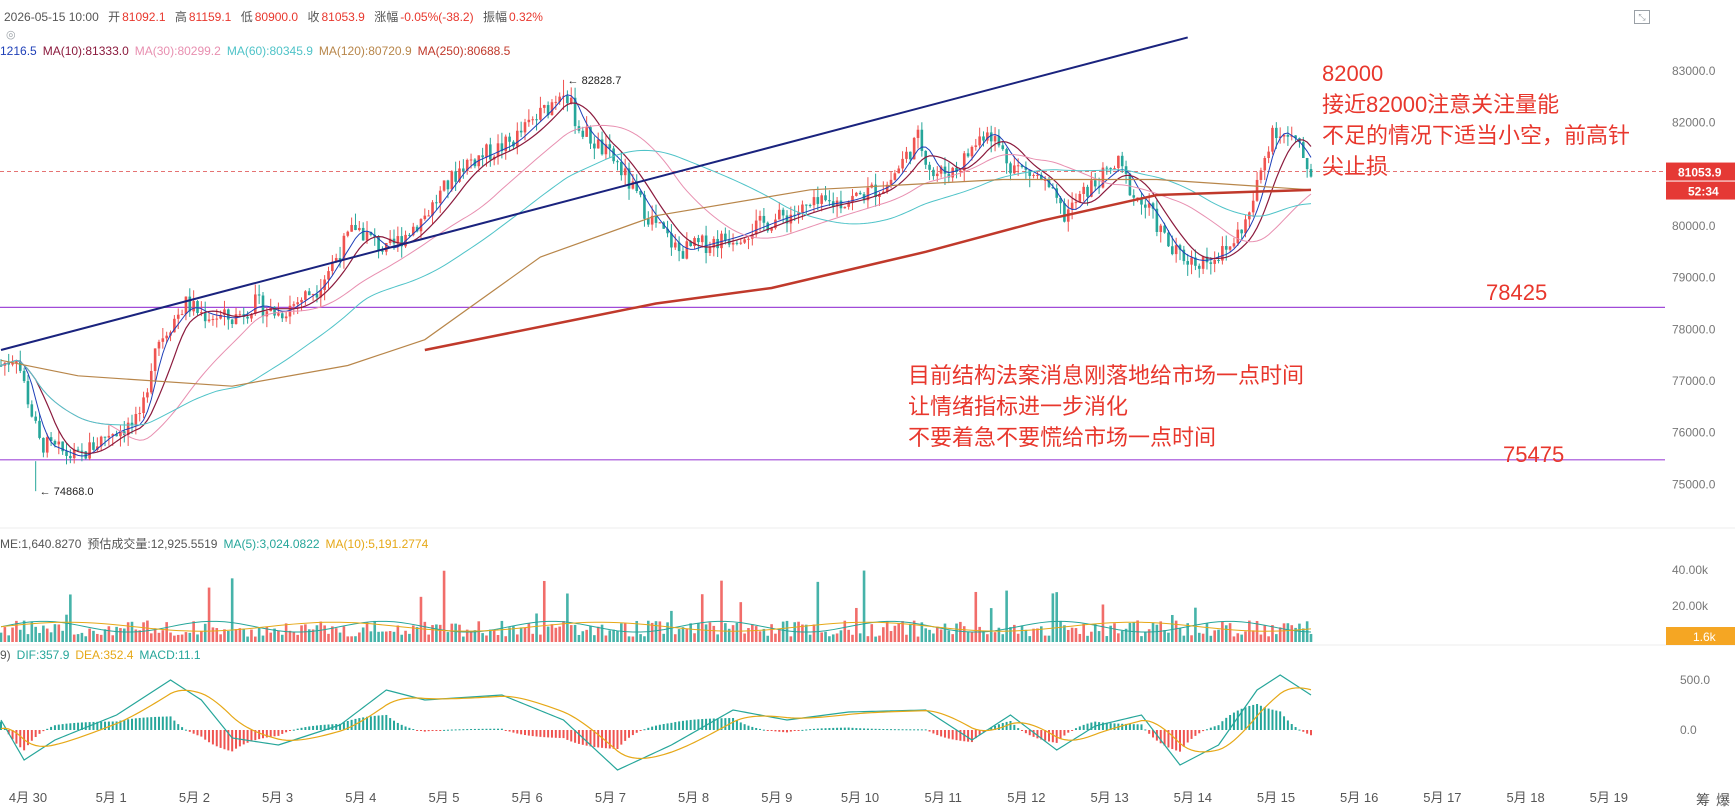 The height and width of the screenshot is (810, 1735). What do you see at coordinates (868, 270) in the screenshot?
I see `ma250-line` at bounding box center [868, 270].